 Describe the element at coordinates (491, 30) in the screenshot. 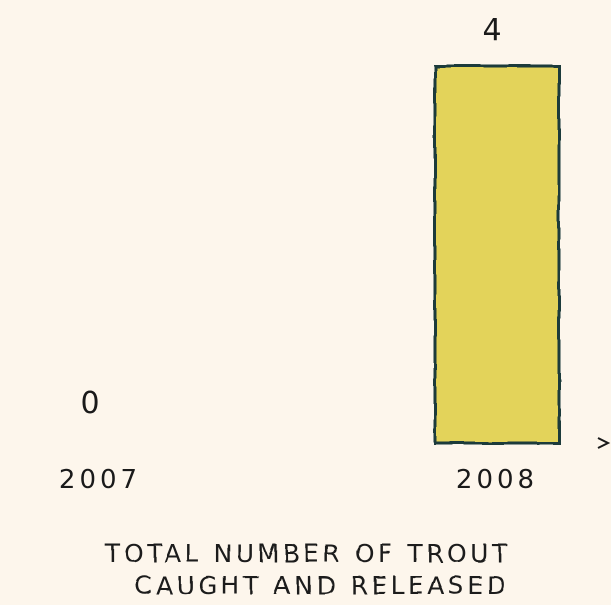

I see `value-label-2008: 4` at that location.